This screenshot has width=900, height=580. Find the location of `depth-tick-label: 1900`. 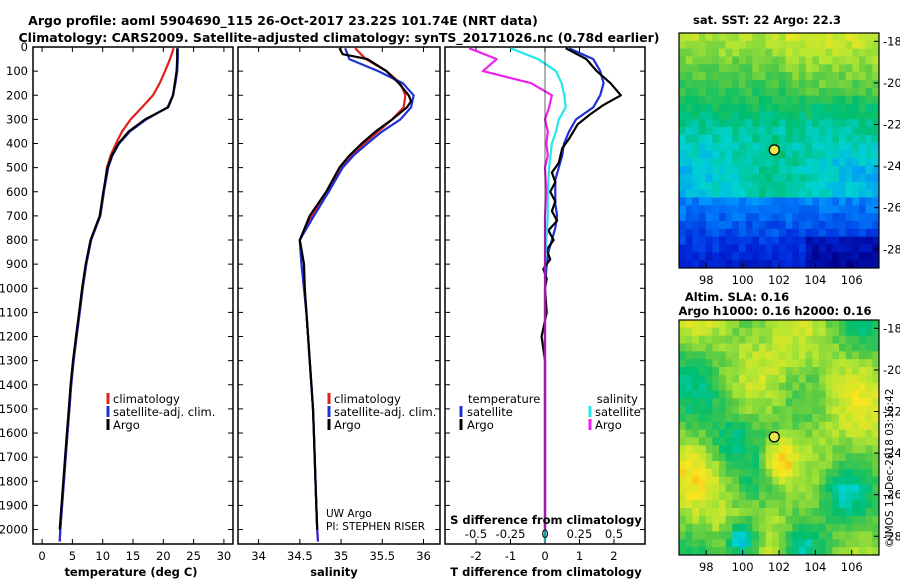

depth-tick-label: 1900 is located at coordinates (14, 505).